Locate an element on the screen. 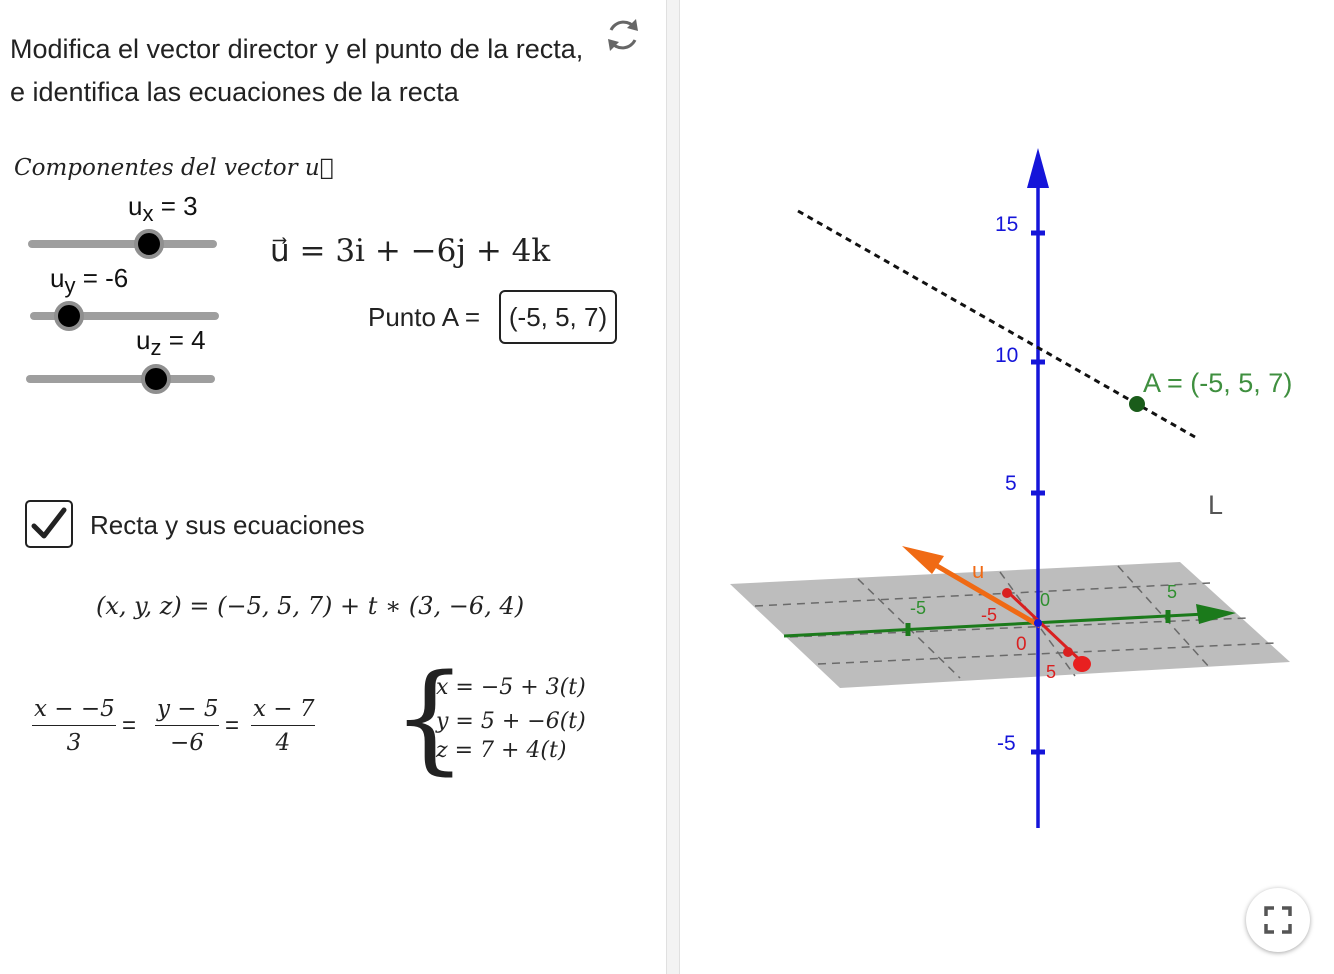  slider-ux-caption: ux = 3 is located at coordinates (163, 208).